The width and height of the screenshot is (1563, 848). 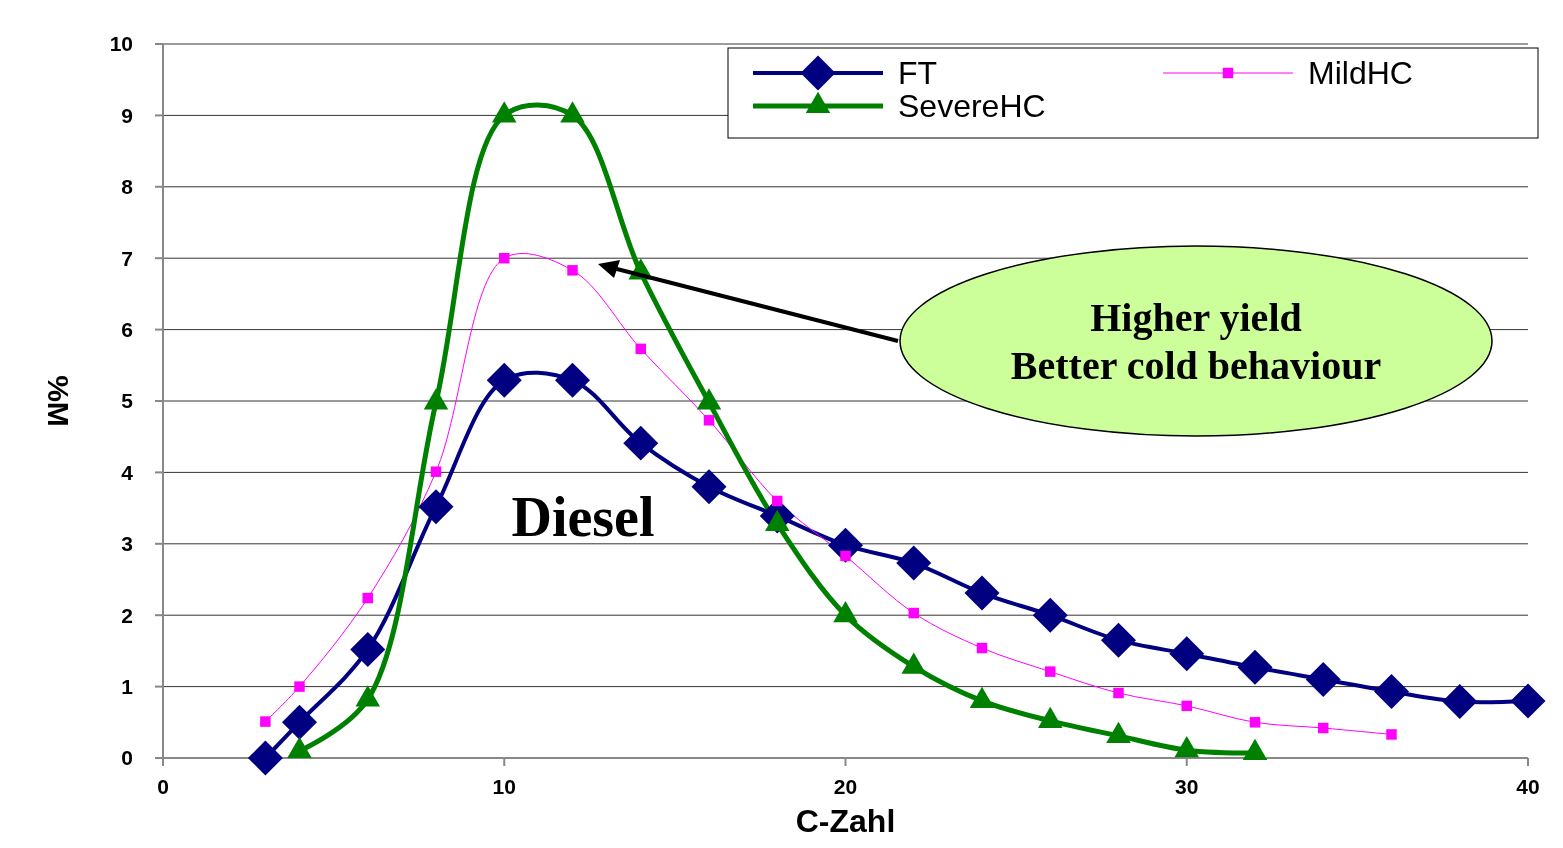 What do you see at coordinates (127, 615) in the screenshot?
I see `y-tick-label: 2` at bounding box center [127, 615].